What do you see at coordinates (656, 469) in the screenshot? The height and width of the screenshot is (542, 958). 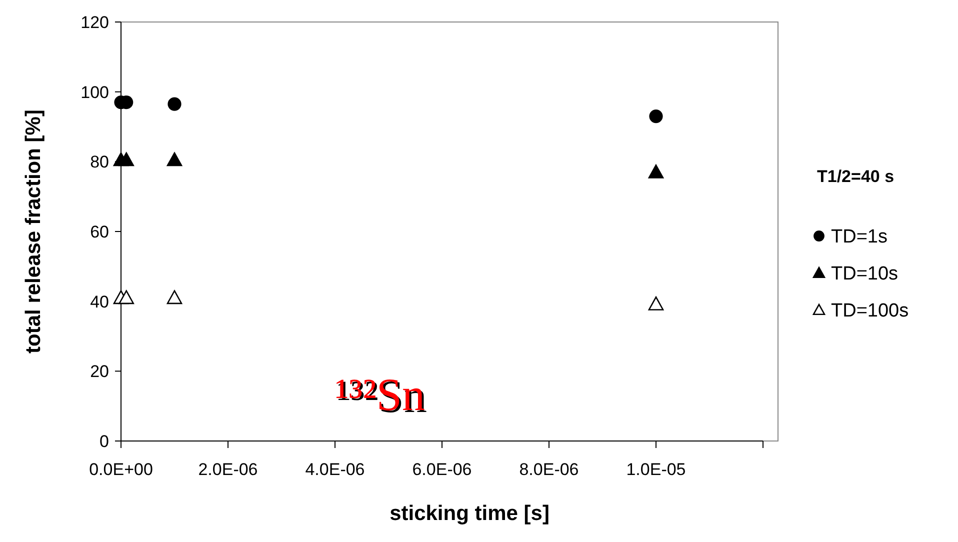 I see `x-tick-label: 1.0E-05` at bounding box center [656, 469].